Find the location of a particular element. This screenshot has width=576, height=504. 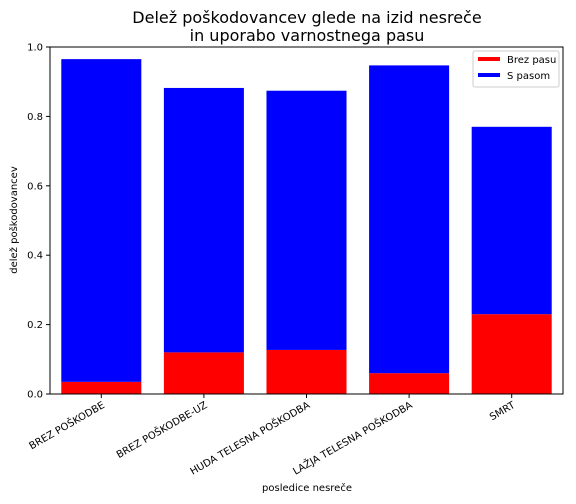

y-axis: 0.0 0.2 0.4 0.6 0.8 1.0 is located at coordinates (38, 222).